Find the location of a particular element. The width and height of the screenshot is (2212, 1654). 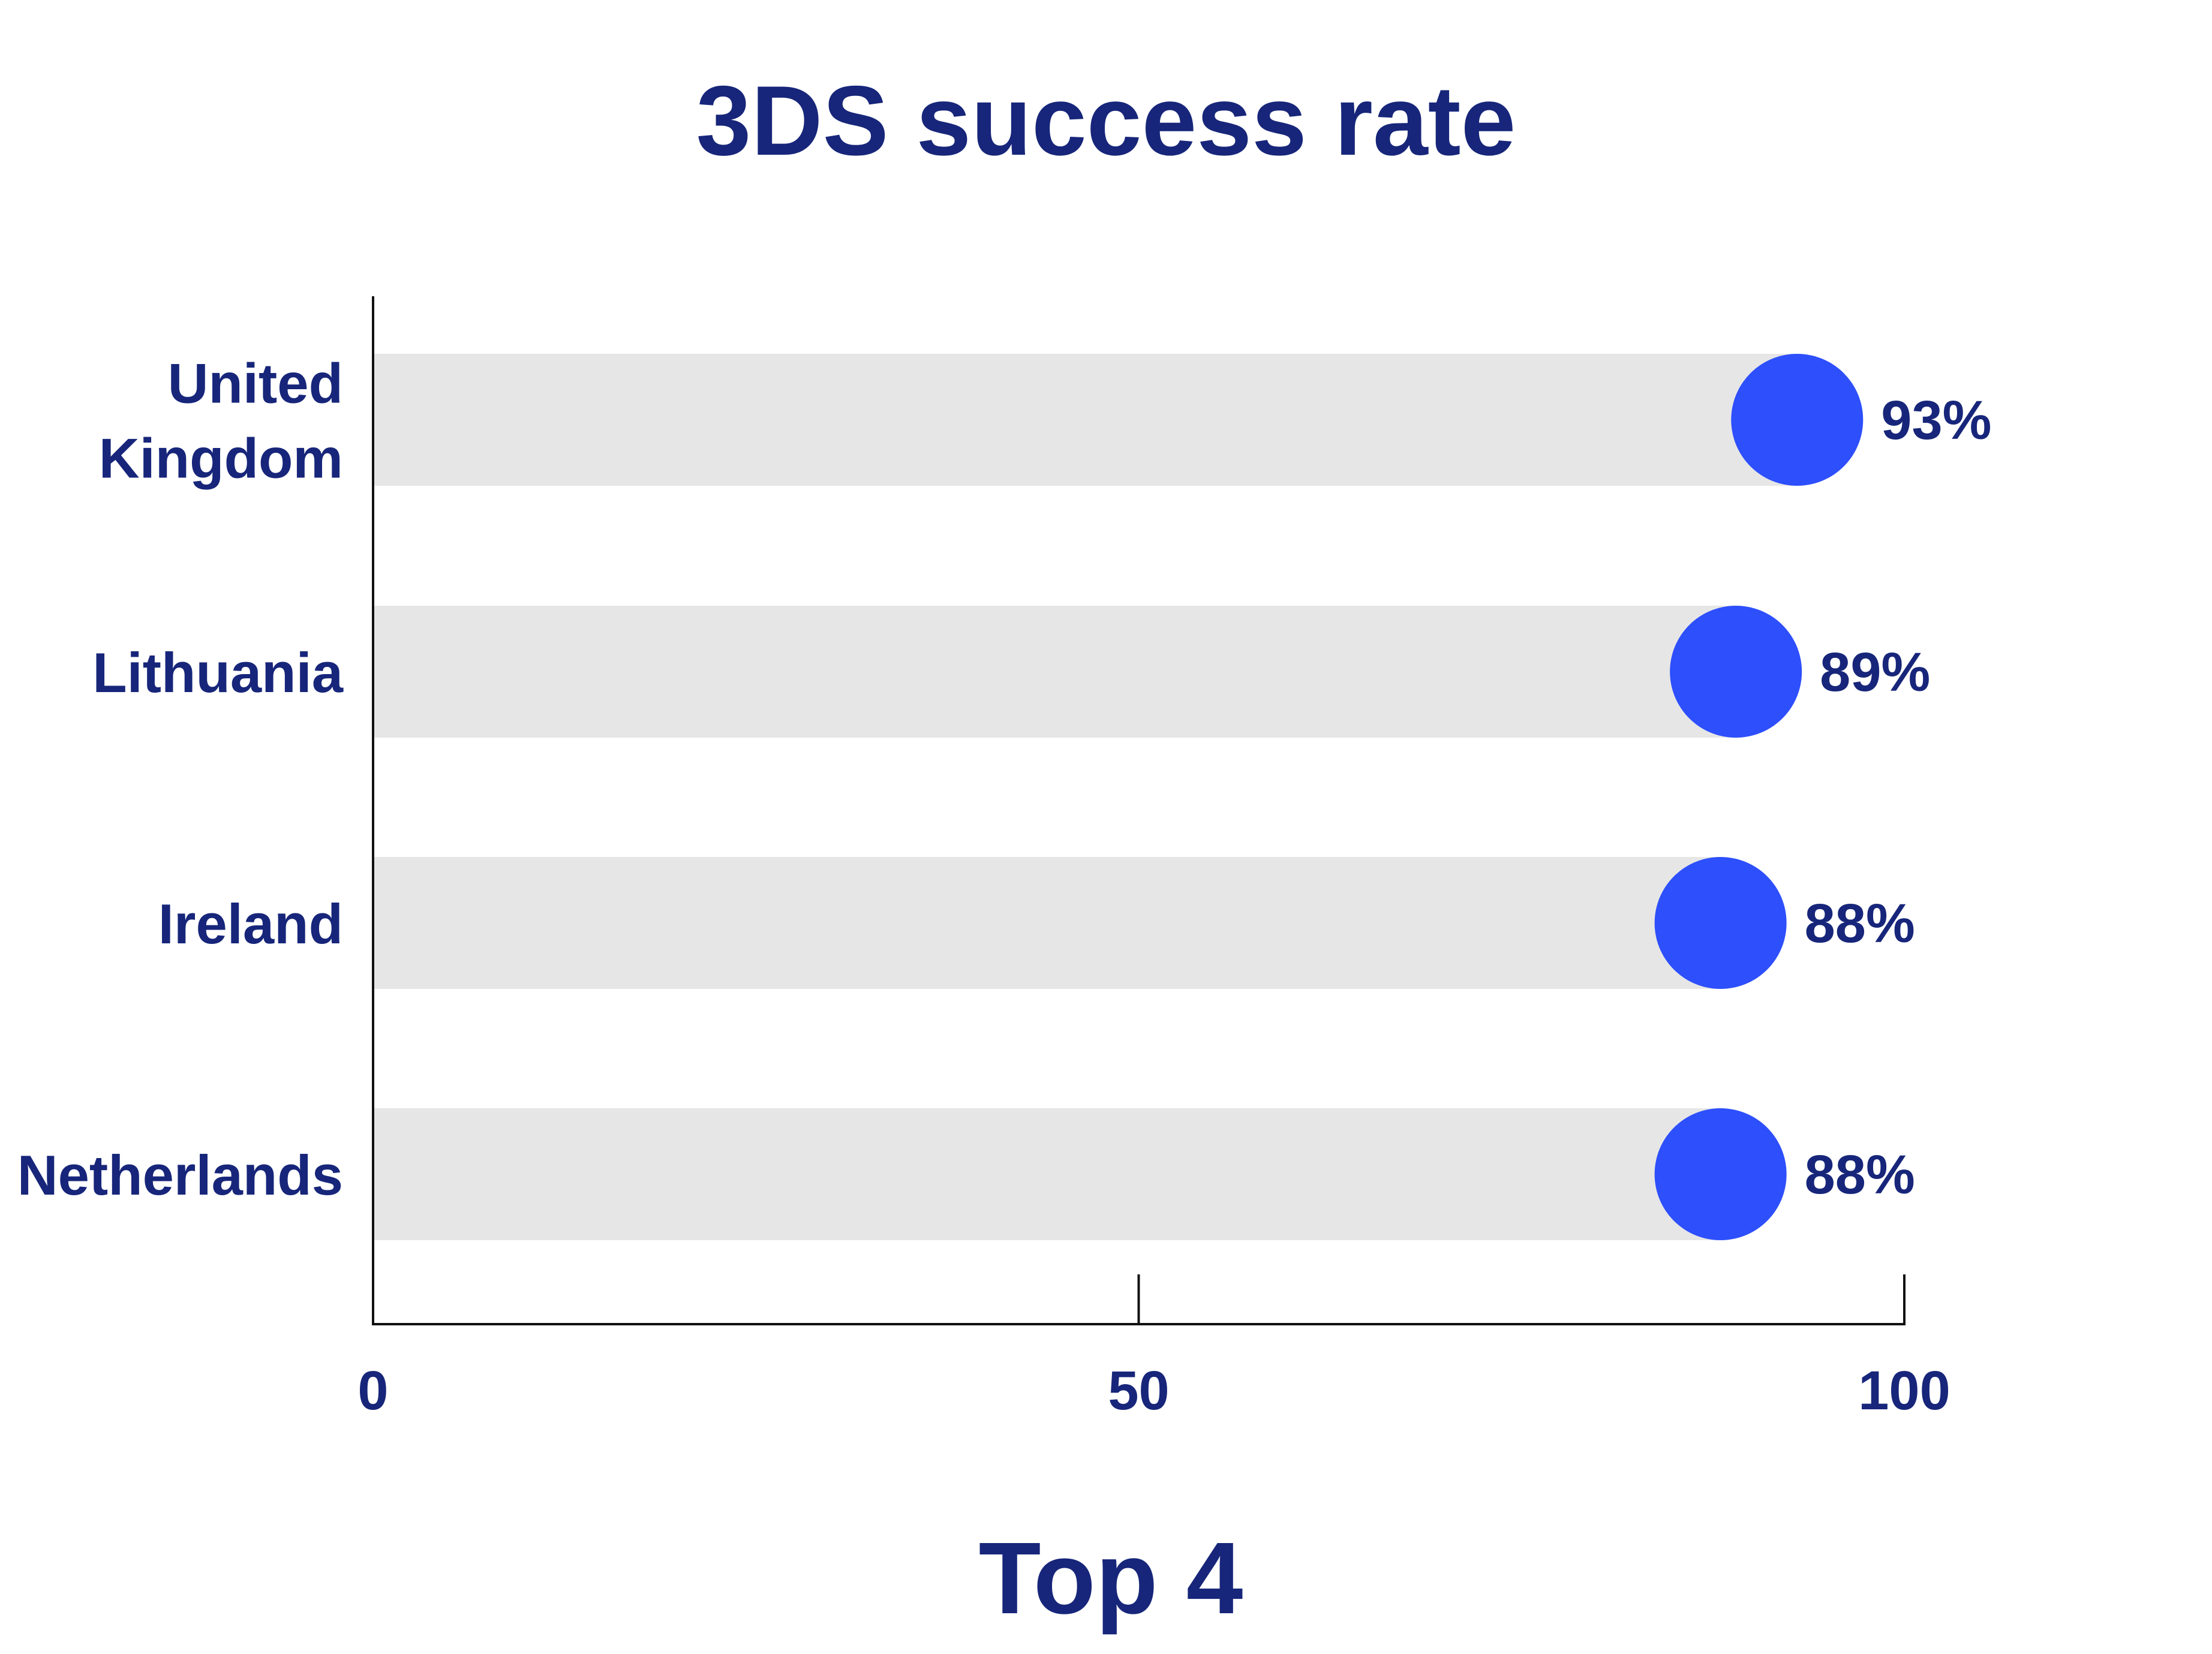

chart-title: 3DS success rate is located at coordinates (1106, 120).